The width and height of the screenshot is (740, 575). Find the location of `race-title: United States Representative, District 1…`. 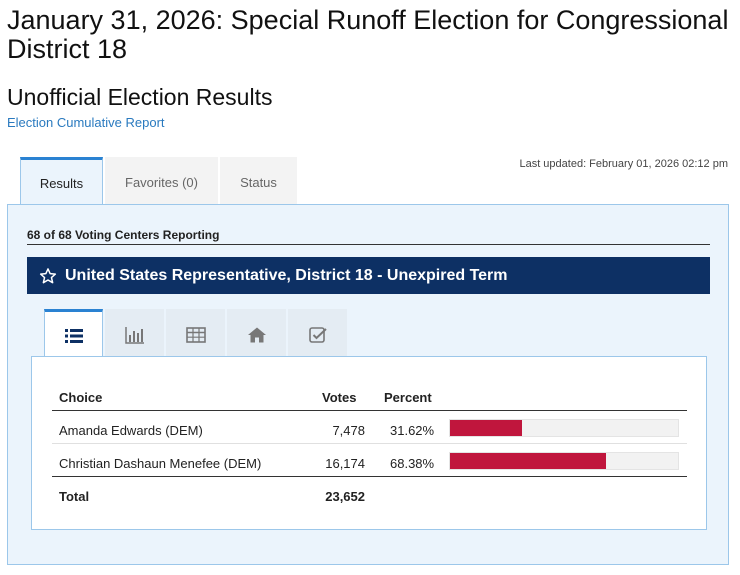

race-title: United States Representative, District 1… is located at coordinates (286, 275).